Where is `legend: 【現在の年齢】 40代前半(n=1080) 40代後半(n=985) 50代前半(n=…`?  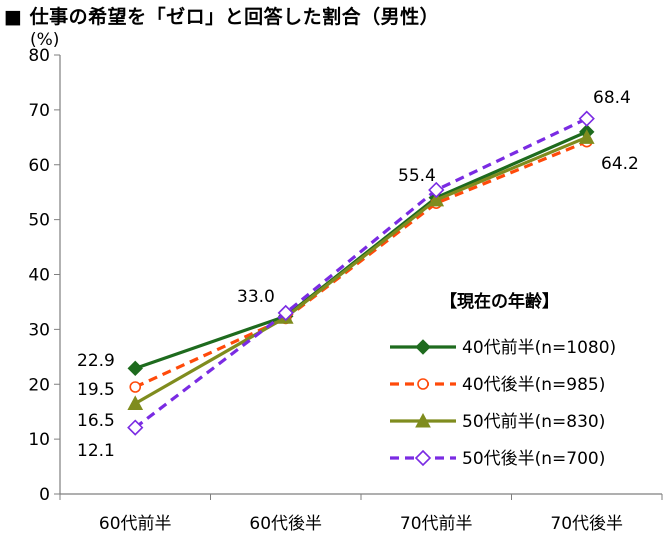 legend: 【現在の年齢】 40代前半(n=1080) 40代後半(n=985) 50代前半(n=… is located at coordinates (503, 380).